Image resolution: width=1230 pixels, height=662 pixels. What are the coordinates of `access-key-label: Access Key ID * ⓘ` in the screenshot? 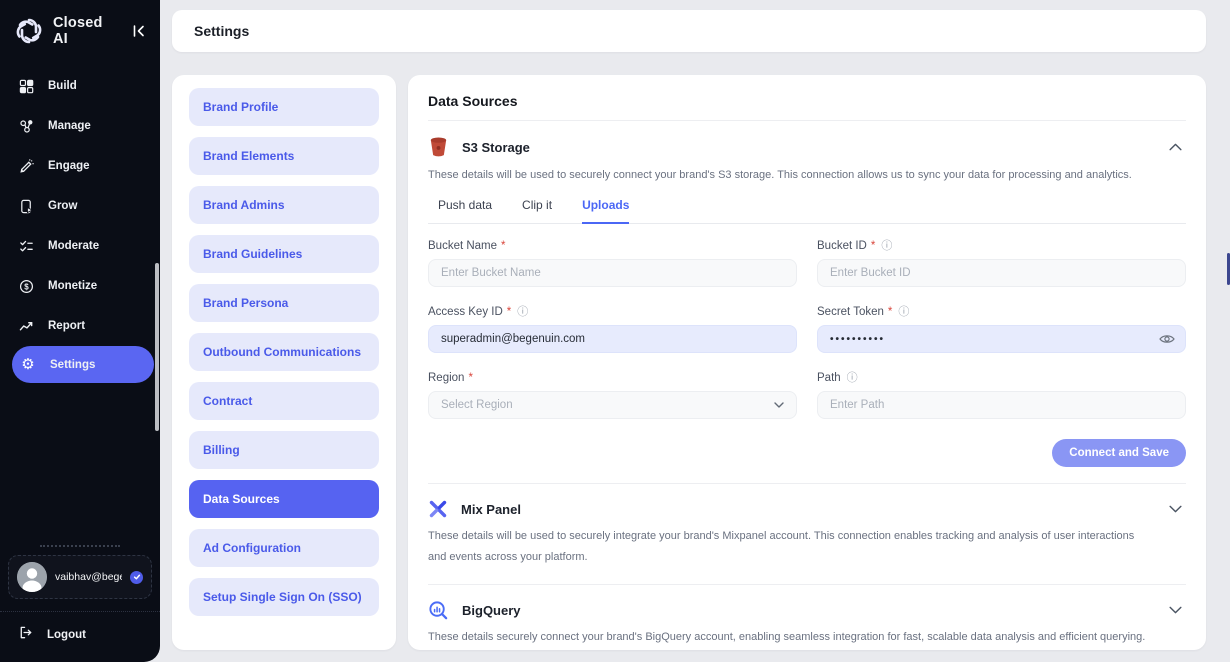 It's located at (612, 312).